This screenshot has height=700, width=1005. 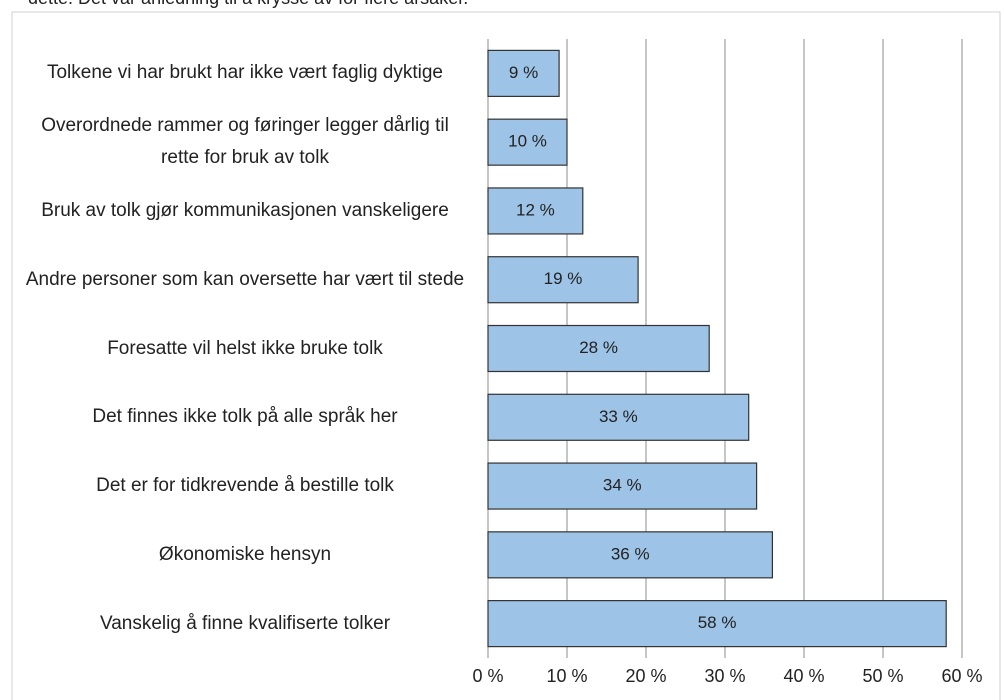 I want to click on data-label: 12 %, so click(x=535, y=209).